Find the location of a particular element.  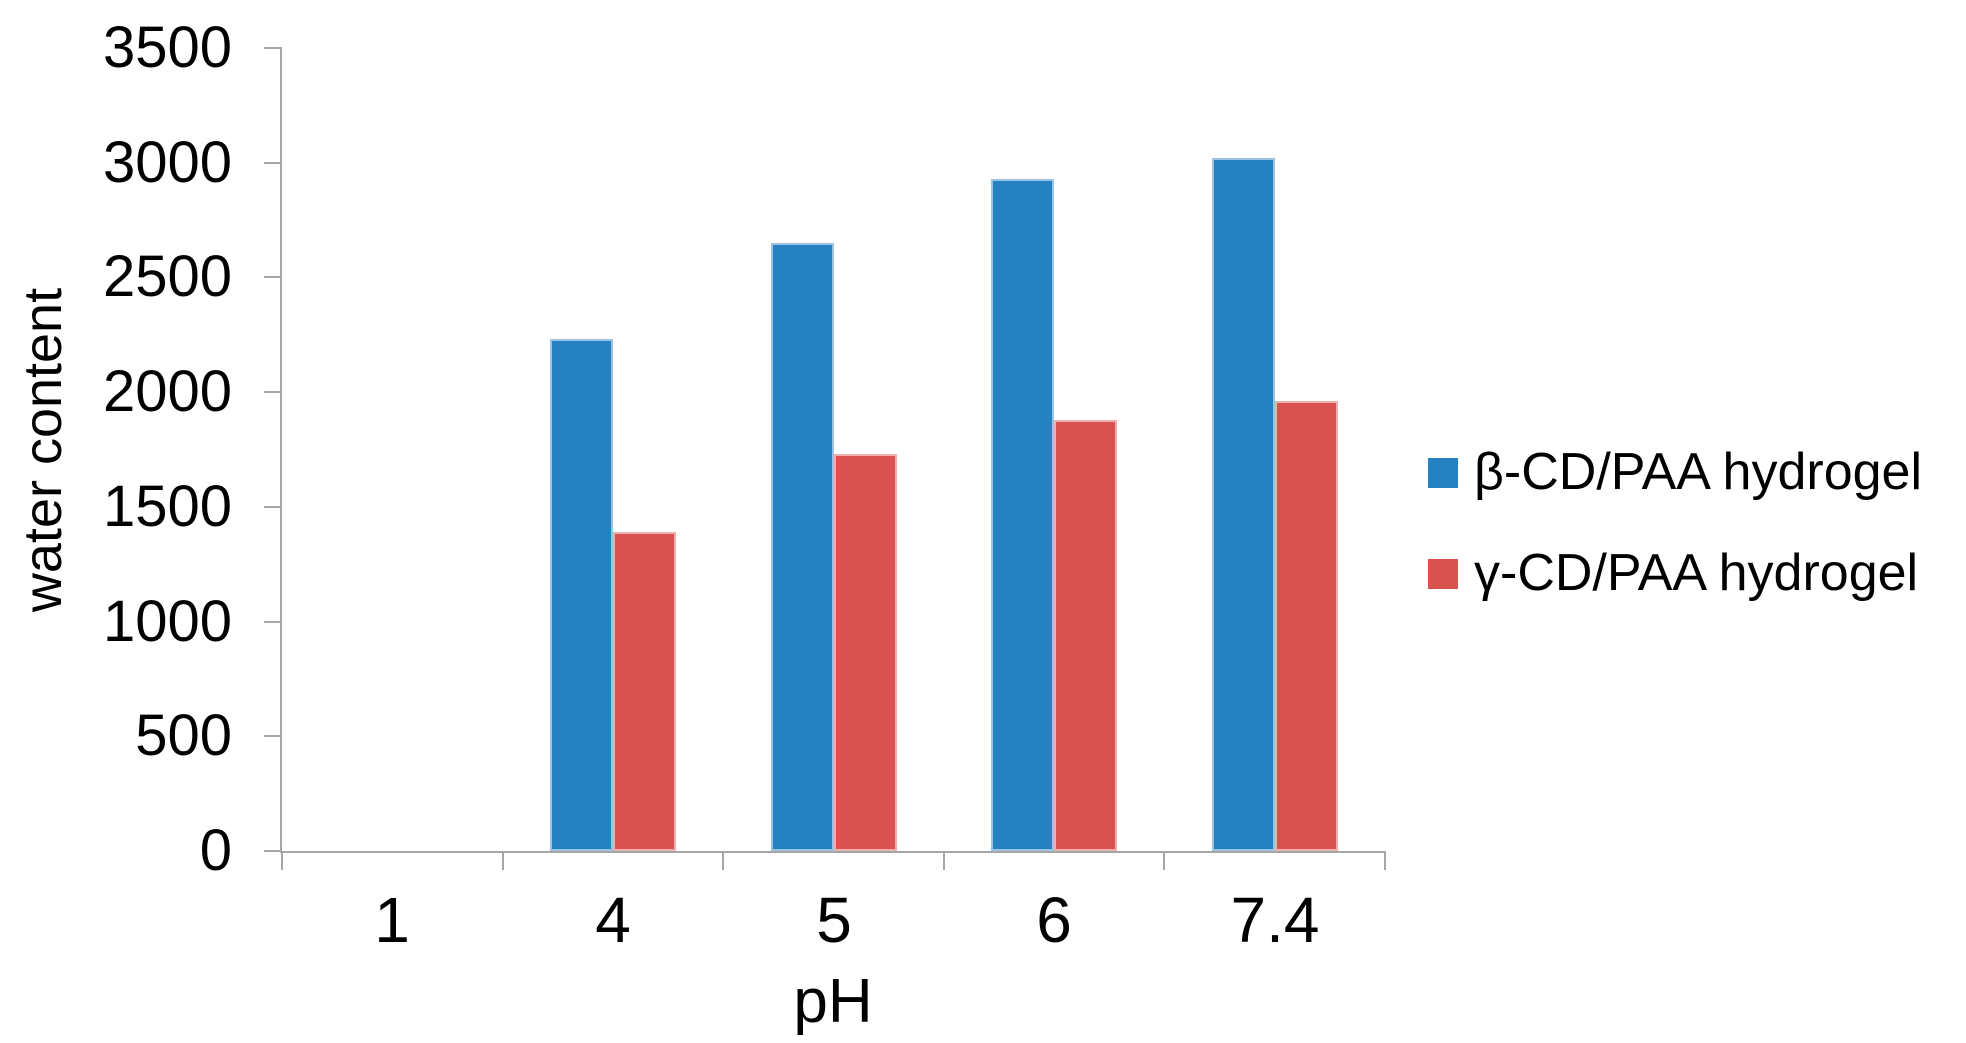

y-tick-label-500: 500 is located at coordinates (183, 735).